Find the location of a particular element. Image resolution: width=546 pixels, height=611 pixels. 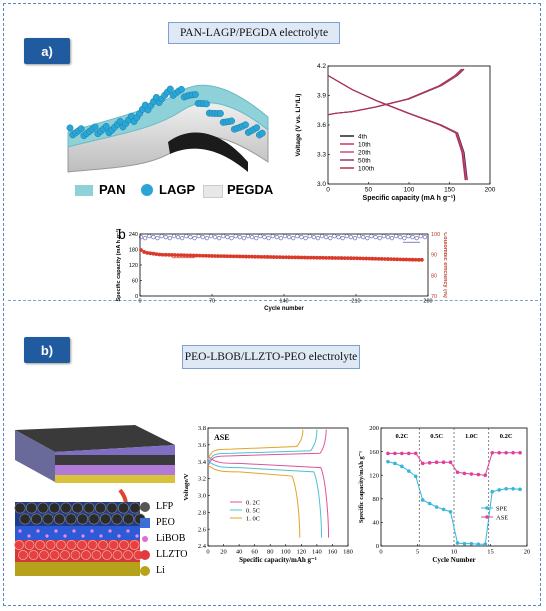

y-right-tick-label: 90 is located at coordinates (434, 256).